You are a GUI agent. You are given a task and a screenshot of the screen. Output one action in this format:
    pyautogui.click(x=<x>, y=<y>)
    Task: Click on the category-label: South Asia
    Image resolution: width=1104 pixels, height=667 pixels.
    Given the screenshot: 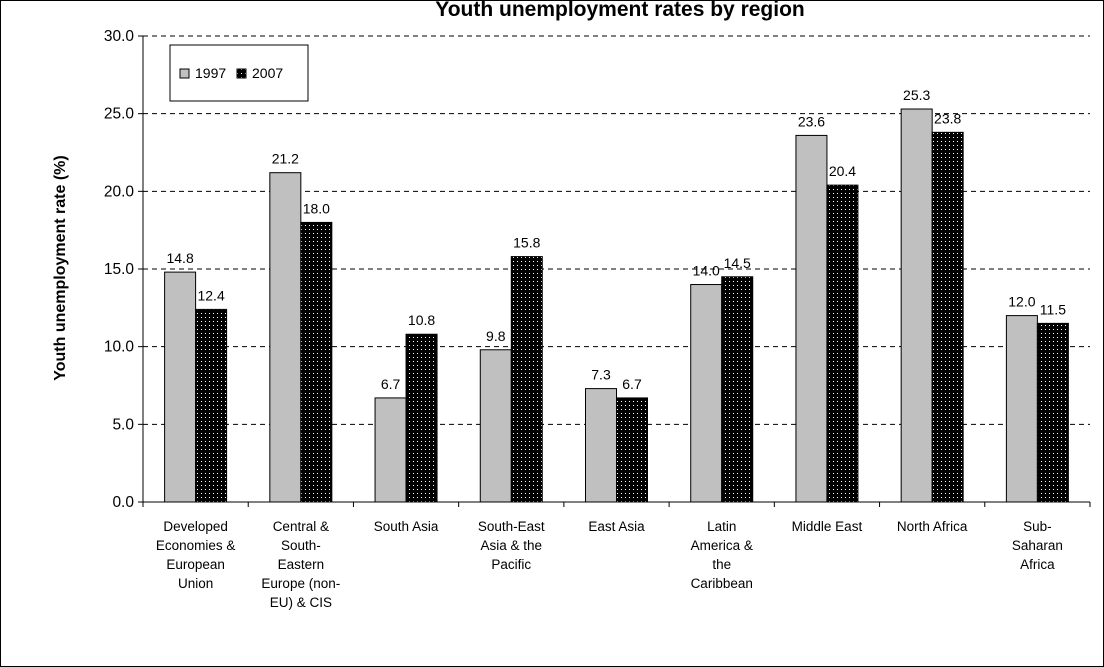 What is the action you would take?
    pyautogui.click(x=406, y=526)
    